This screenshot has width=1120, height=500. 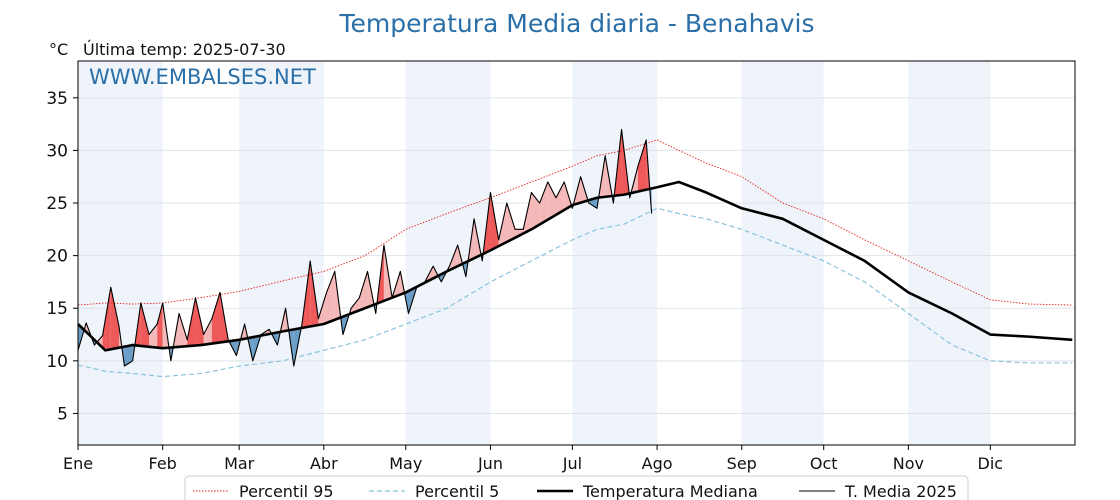 What do you see at coordinates (163, 463) in the screenshot?
I see `x-tick-label-Feb: Feb` at bounding box center [163, 463].